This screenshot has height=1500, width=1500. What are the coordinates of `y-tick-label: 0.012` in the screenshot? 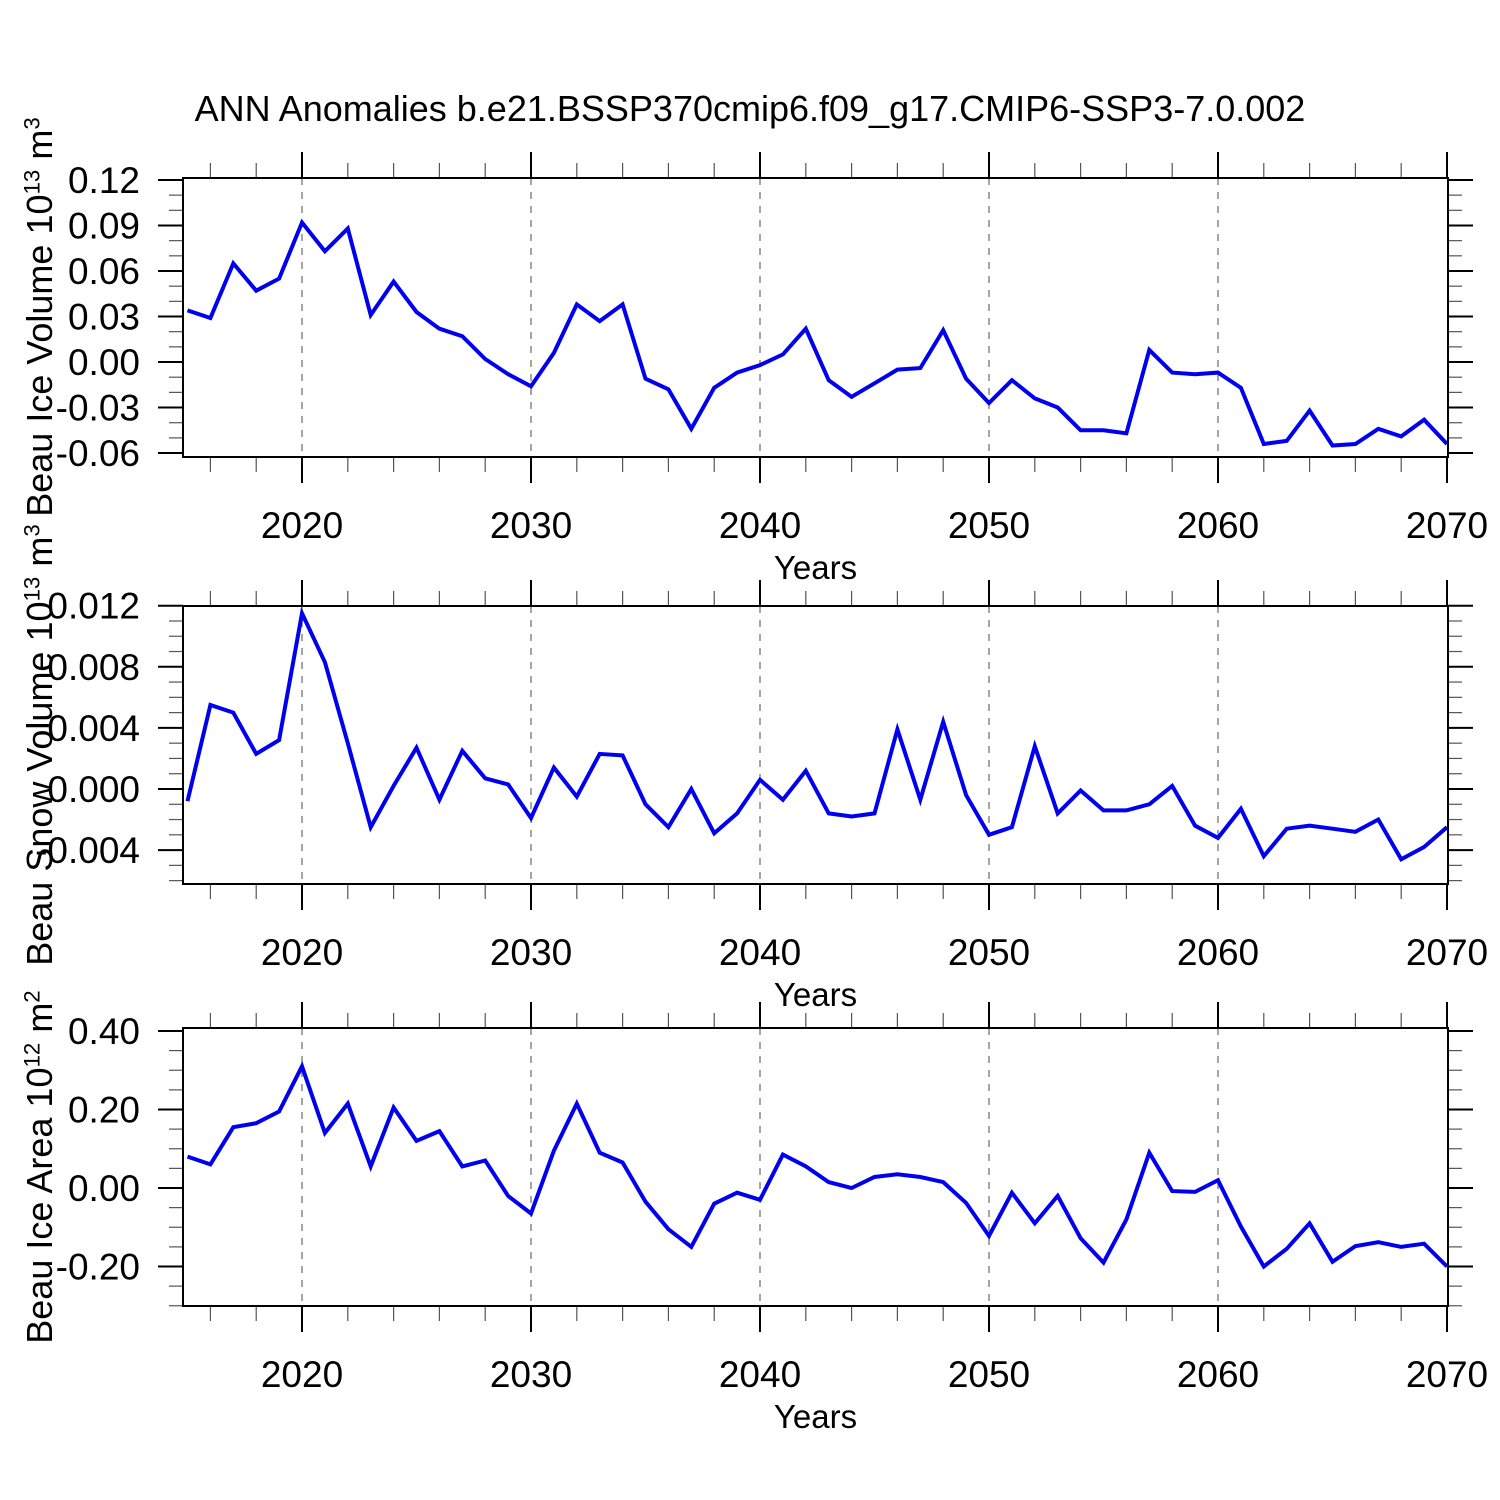 It's located at (93, 606).